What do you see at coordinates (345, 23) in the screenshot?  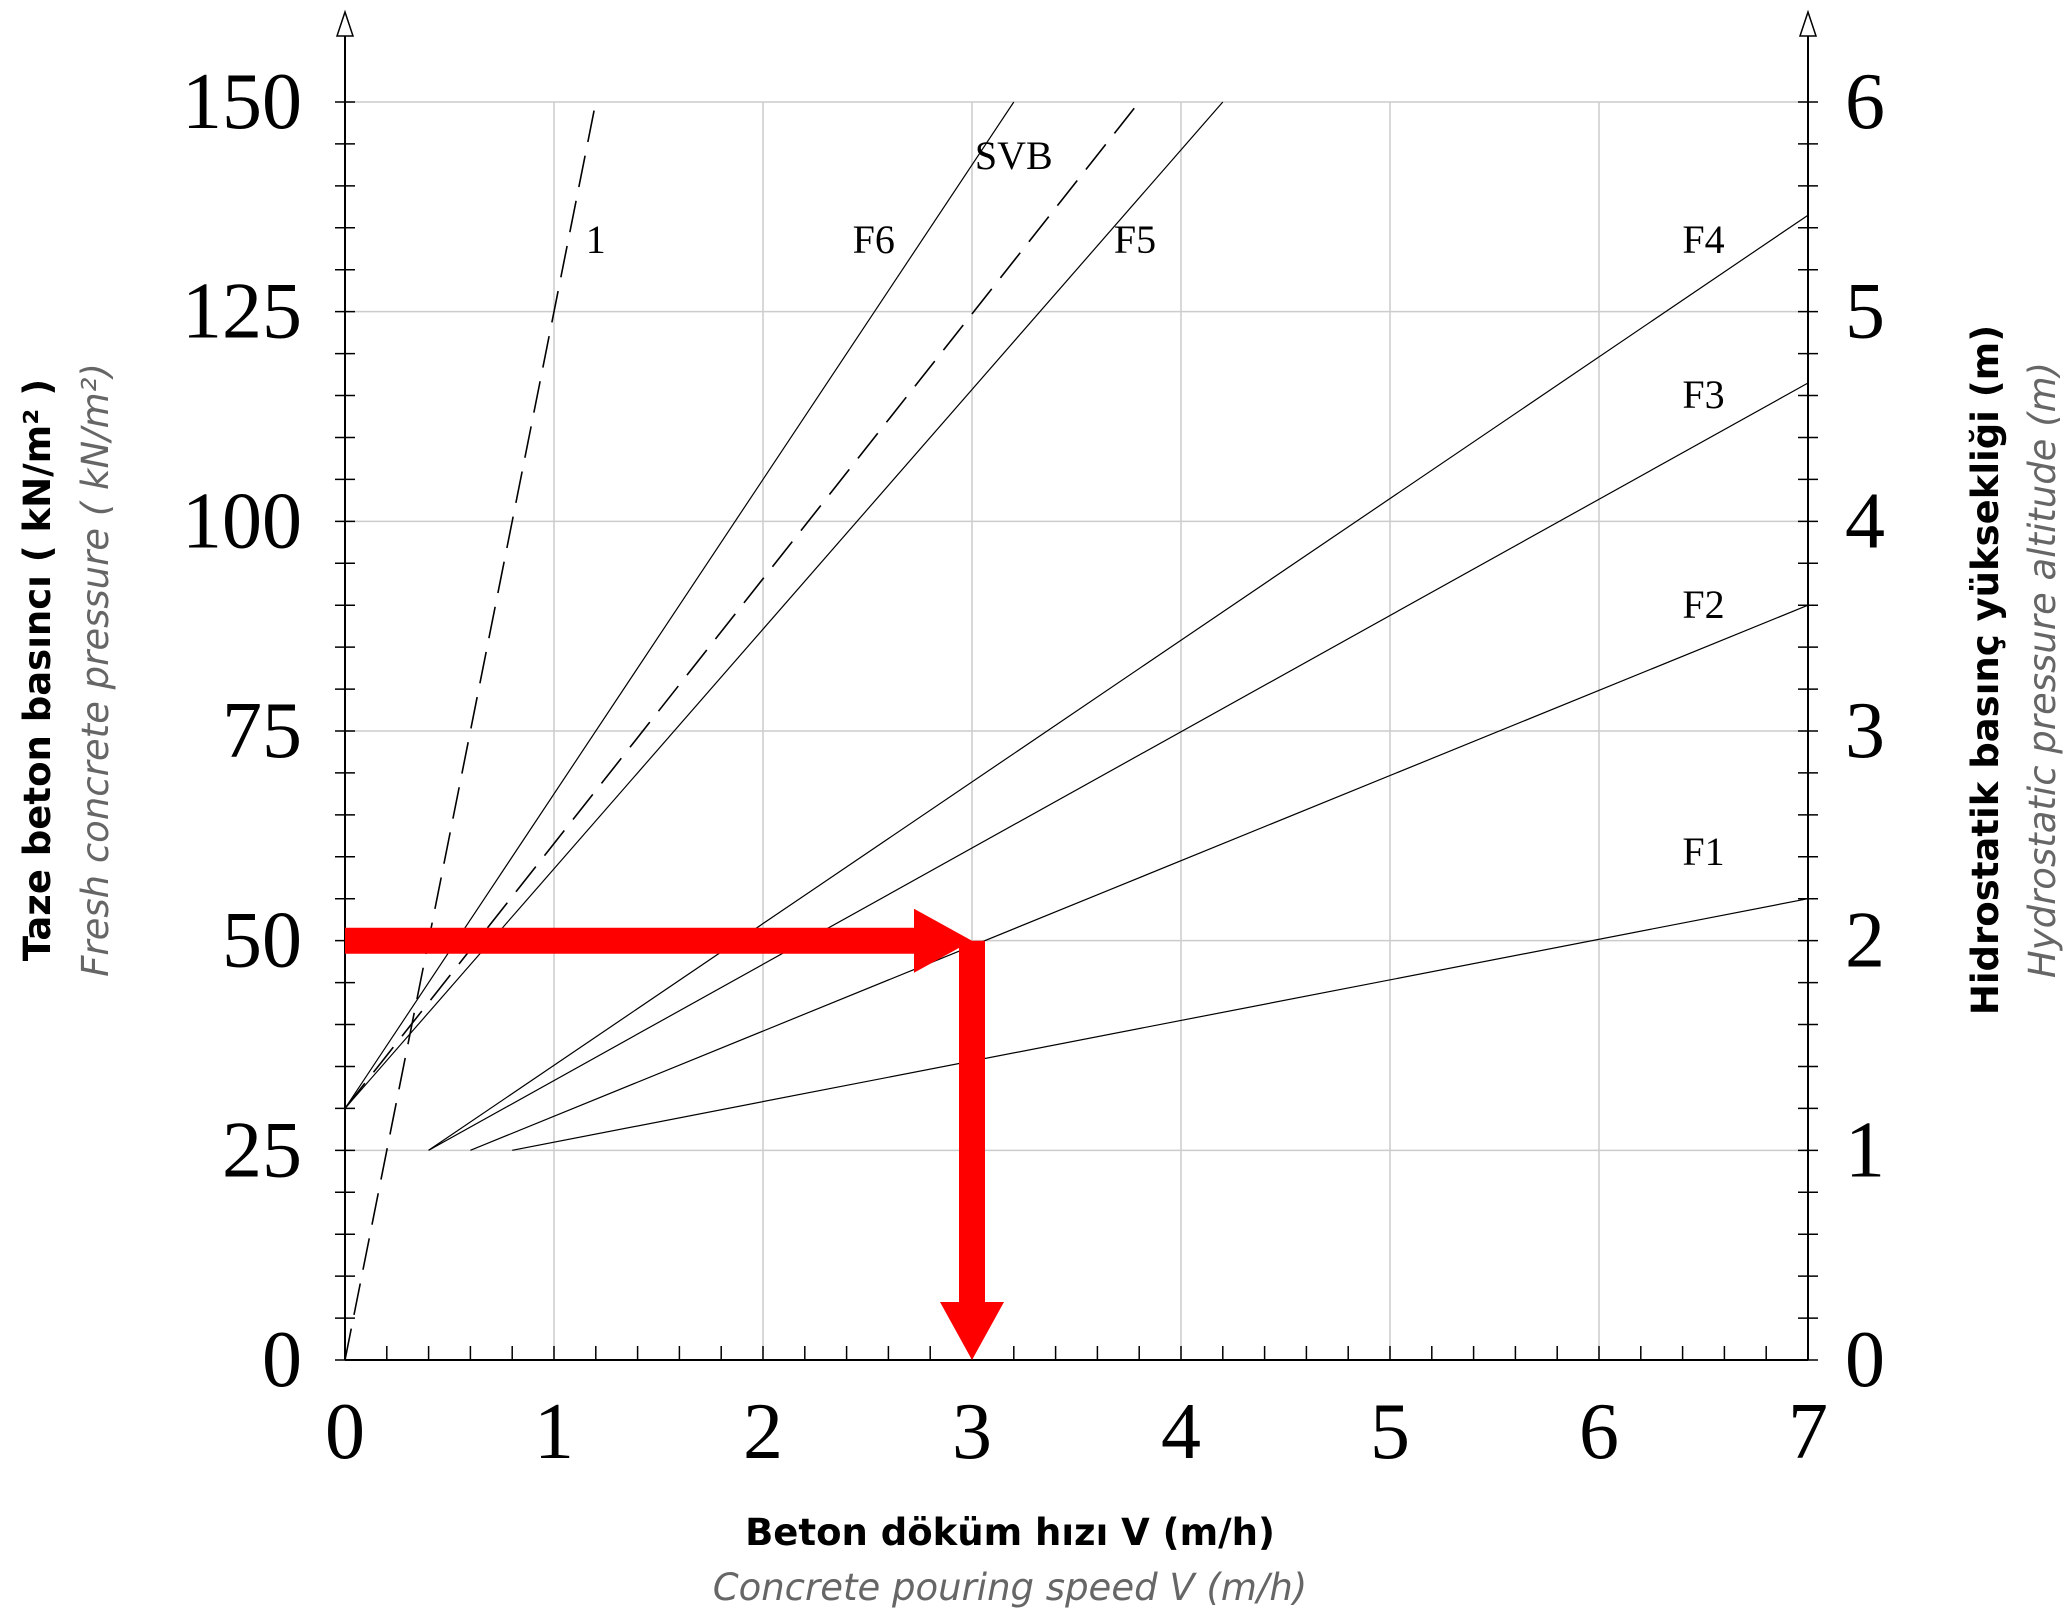 I see `y-axis-arrowhead` at bounding box center [345, 23].